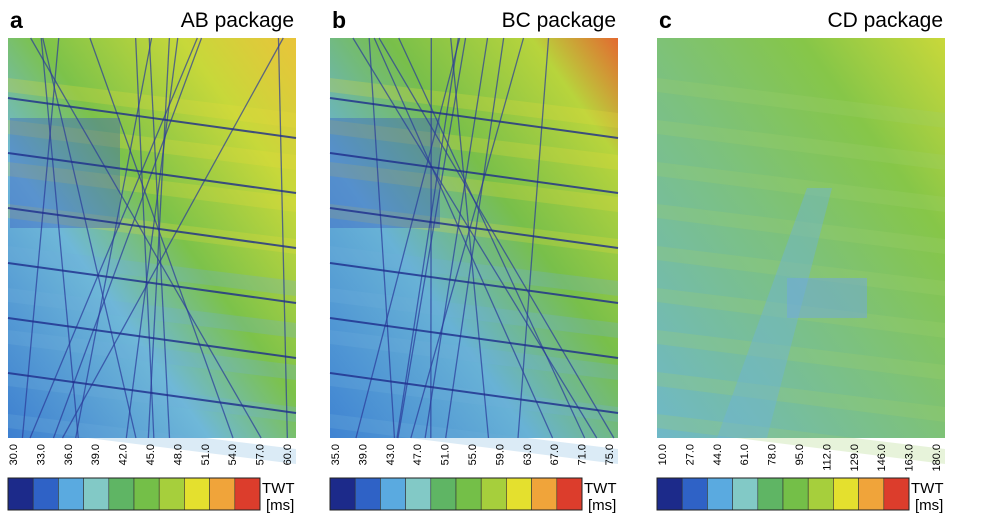  Describe the element at coordinates (41, 454) in the screenshot. I see `tick-label: 33.0` at that location.